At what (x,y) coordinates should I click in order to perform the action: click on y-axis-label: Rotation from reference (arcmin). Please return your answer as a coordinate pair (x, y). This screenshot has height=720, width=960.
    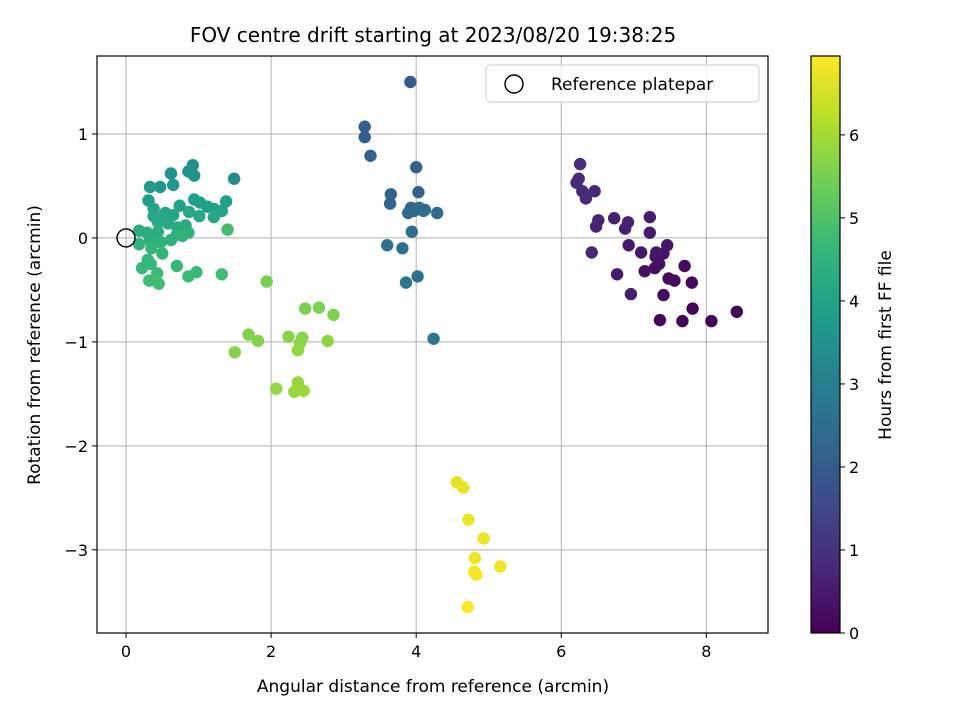
    Looking at the image, I should click on (35, 345).